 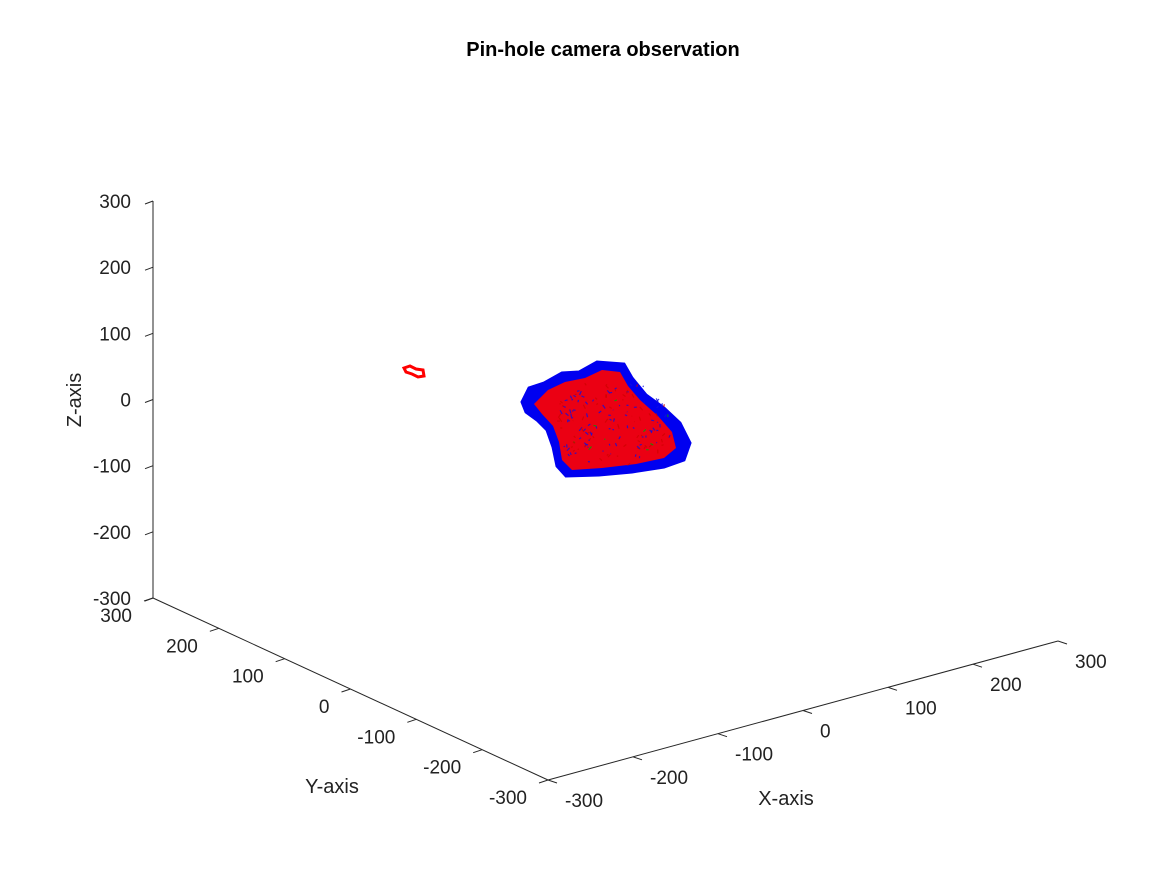 What do you see at coordinates (332, 787) in the screenshot?
I see `y-axis-label: Y-axis` at bounding box center [332, 787].